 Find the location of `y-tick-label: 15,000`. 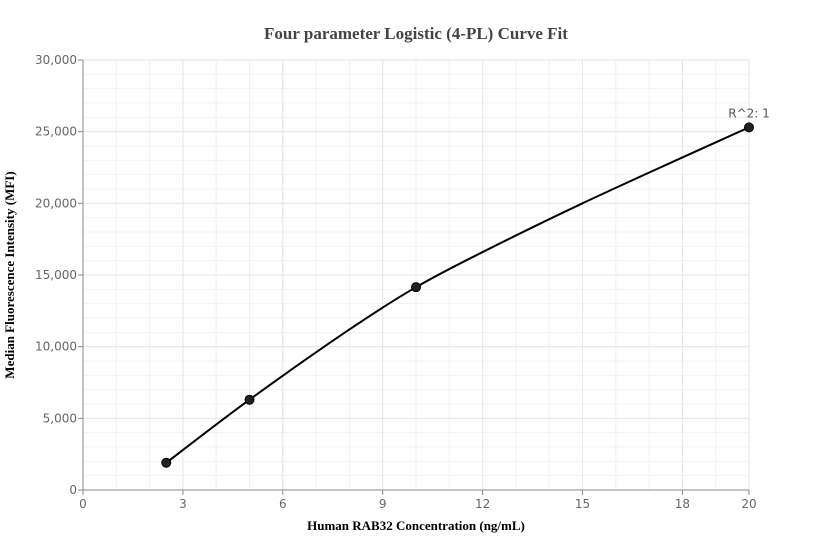

y-tick-label: 15,000 is located at coordinates (56, 275).